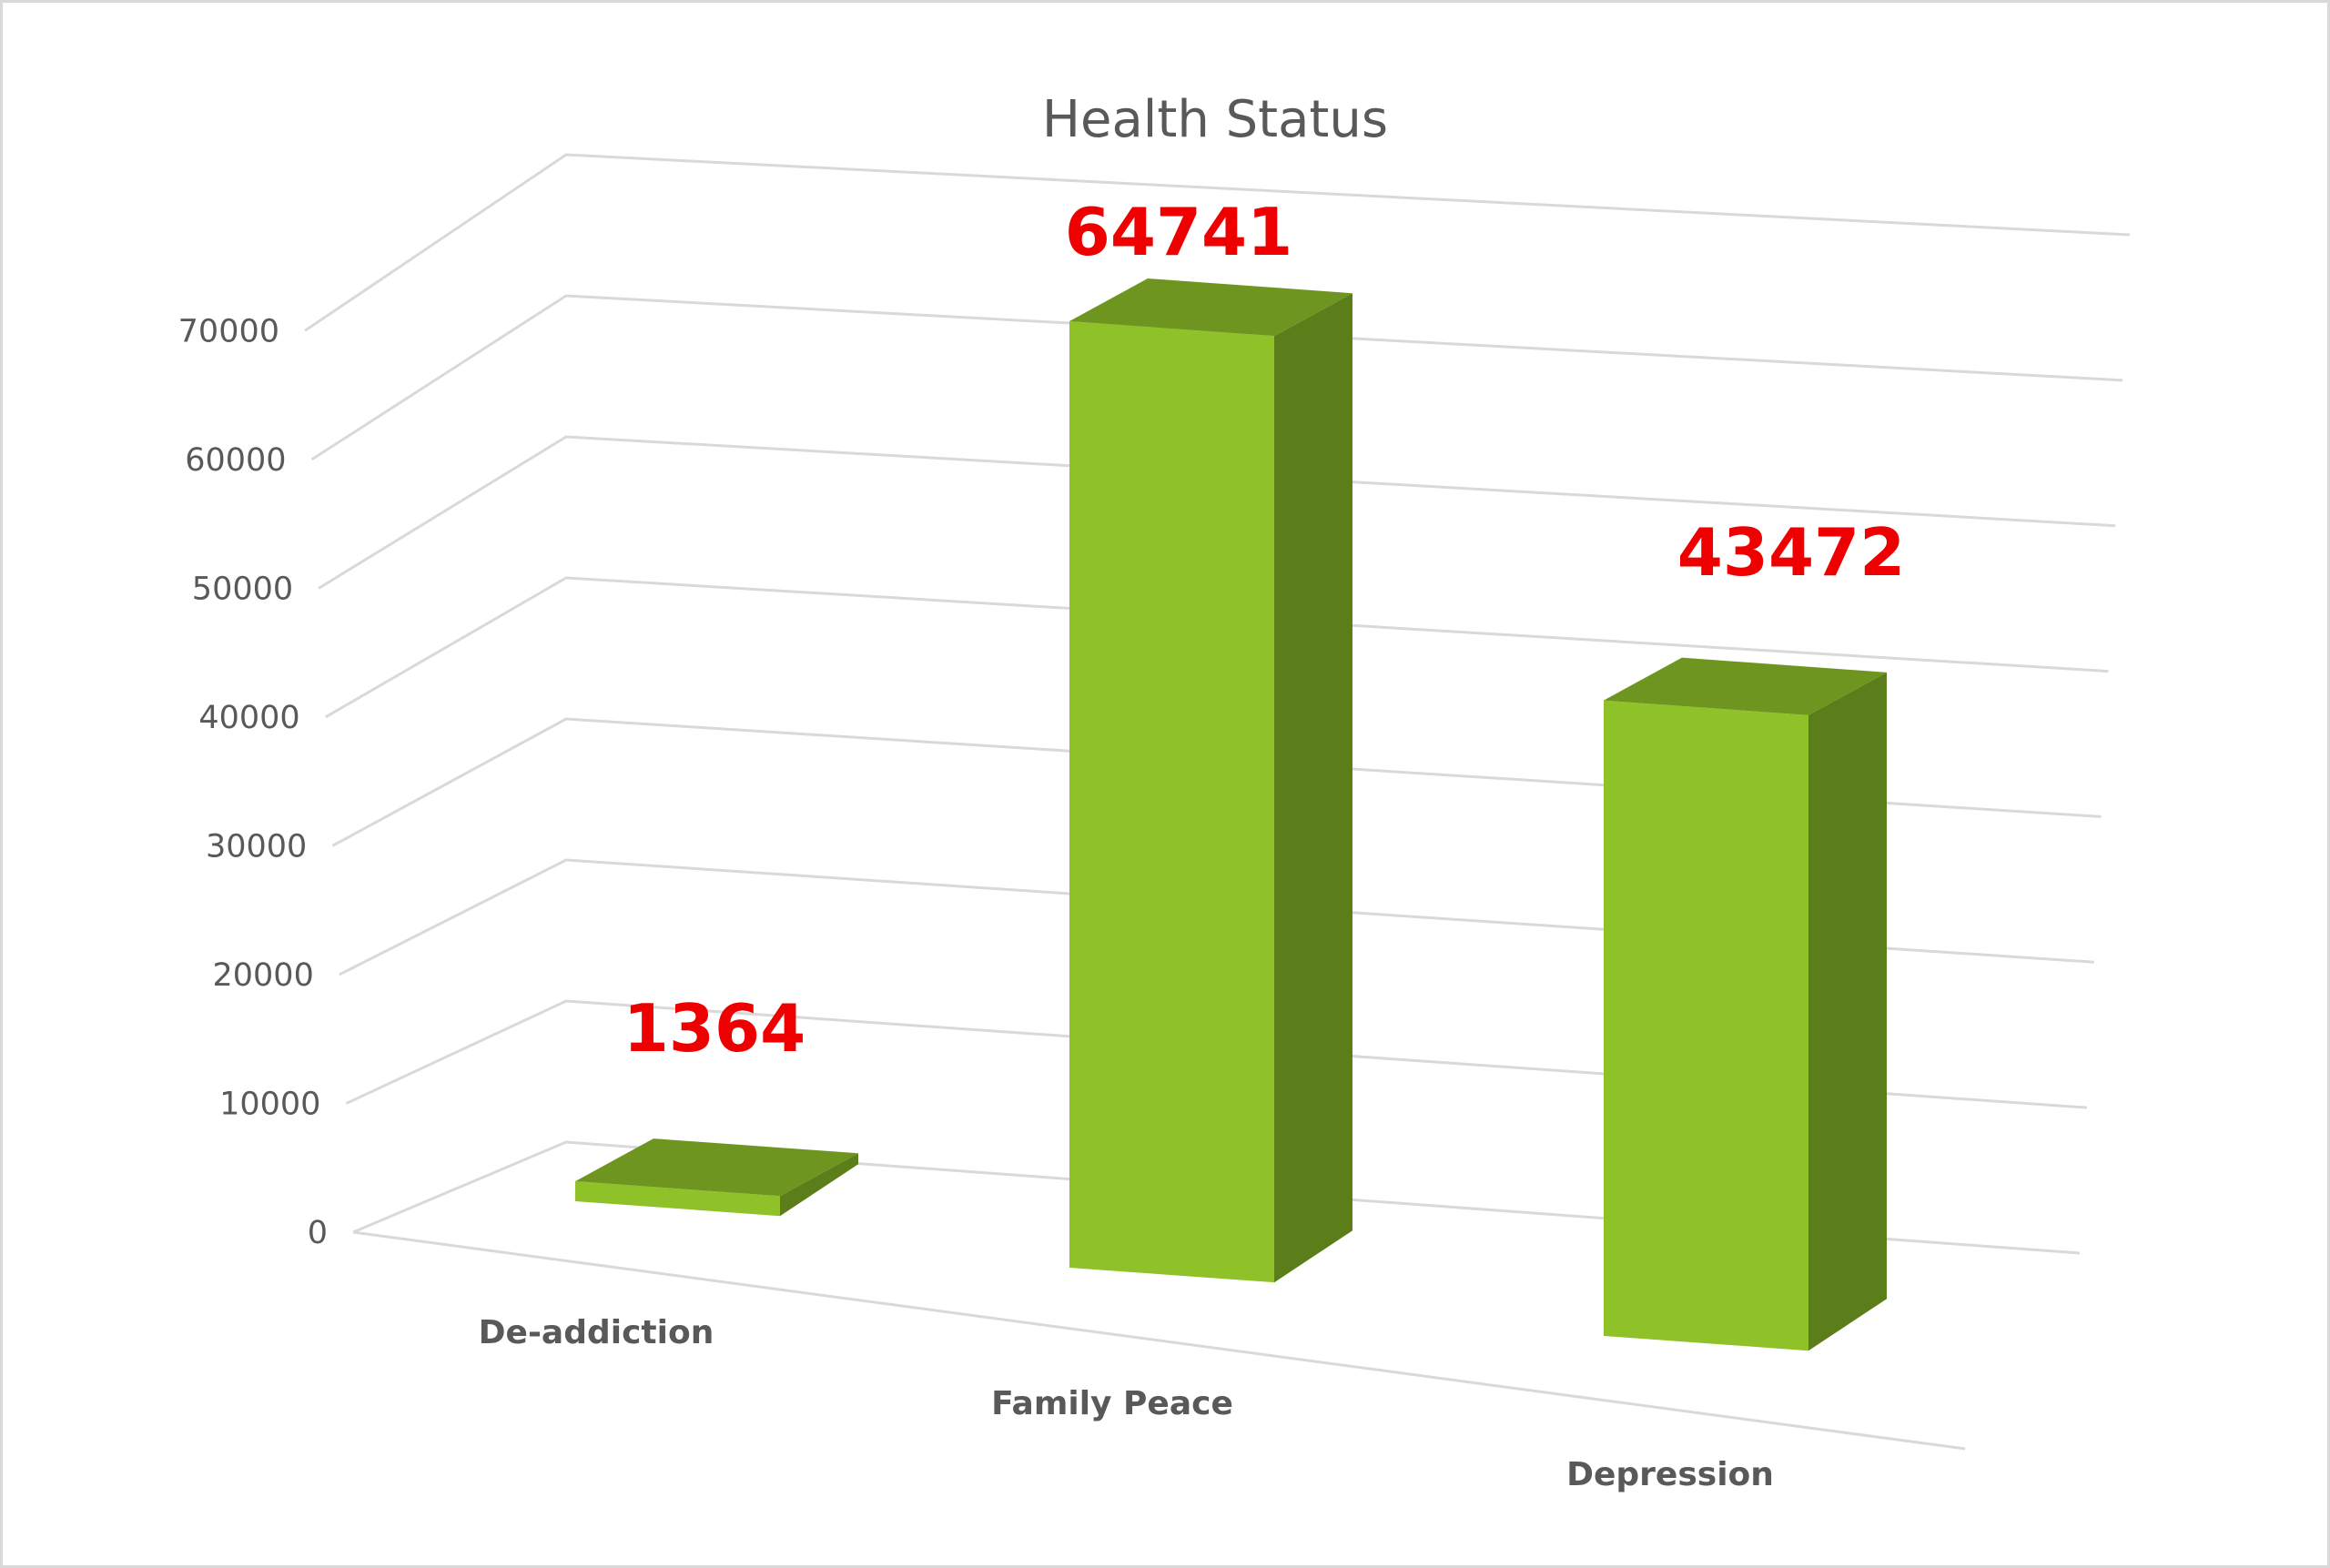 This screenshot has width=2330, height=1568. I want to click on y-tick-label: 10000, so click(269, 1104).